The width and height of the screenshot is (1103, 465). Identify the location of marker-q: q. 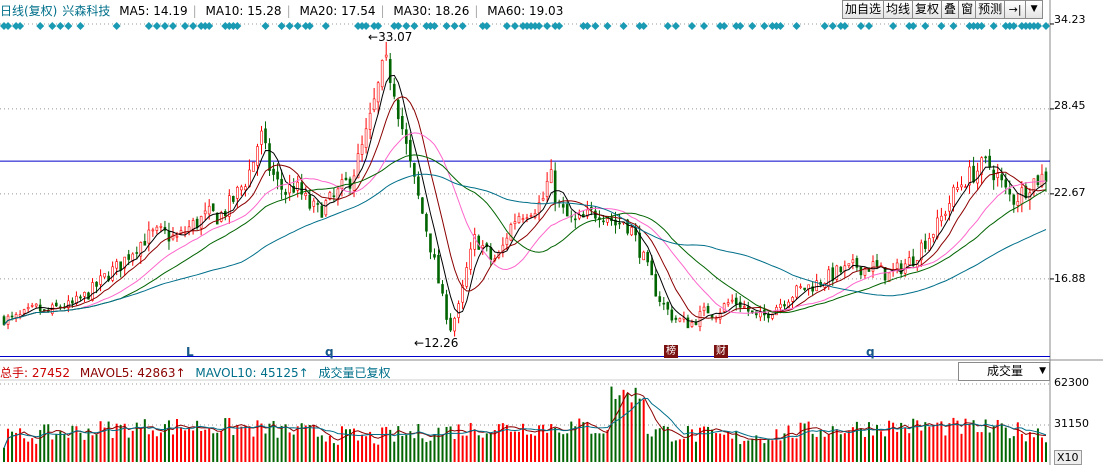
(870, 352).